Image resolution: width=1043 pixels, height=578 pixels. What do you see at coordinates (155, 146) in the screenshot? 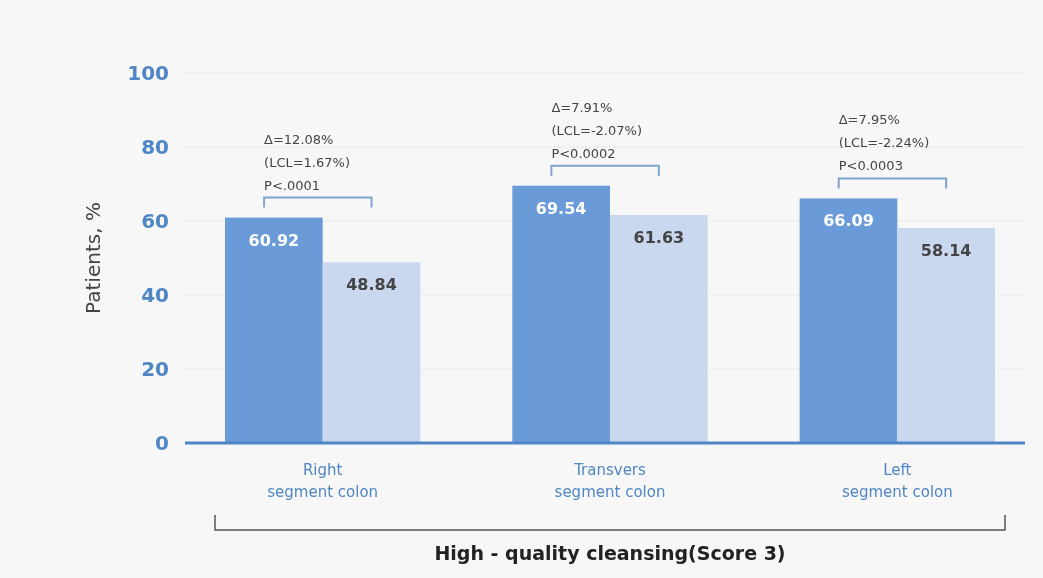
I see `y-tick-label: 80` at bounding box center [155, 146].